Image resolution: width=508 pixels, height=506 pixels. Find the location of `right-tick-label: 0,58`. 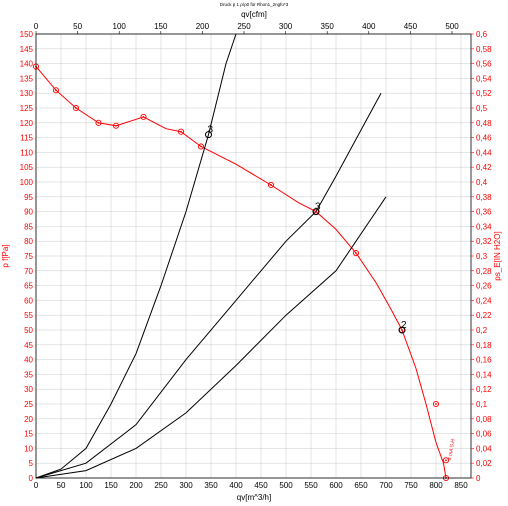

right-tick-label: 0,58 is located at coordinates (484, 49).